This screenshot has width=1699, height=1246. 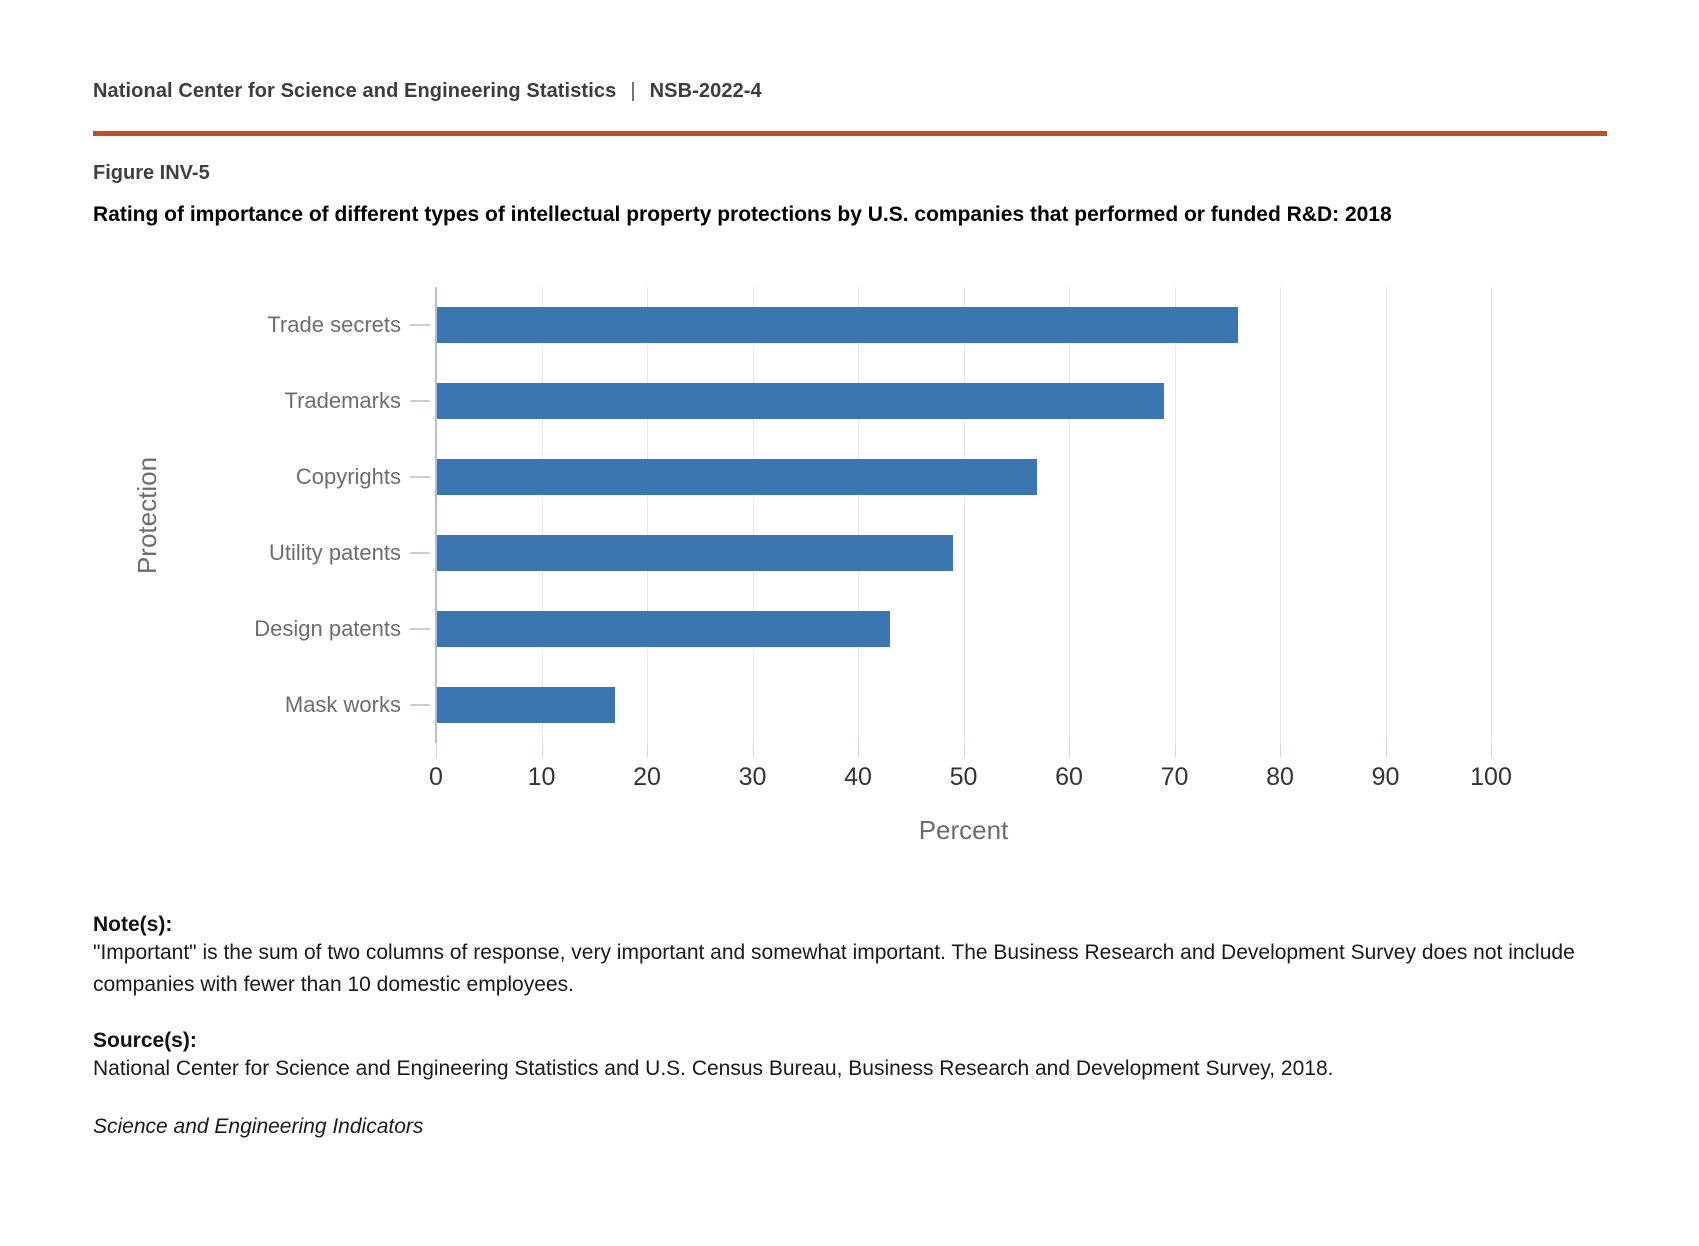 I want to click on bar-design-patents, so click(x=663, y=629).